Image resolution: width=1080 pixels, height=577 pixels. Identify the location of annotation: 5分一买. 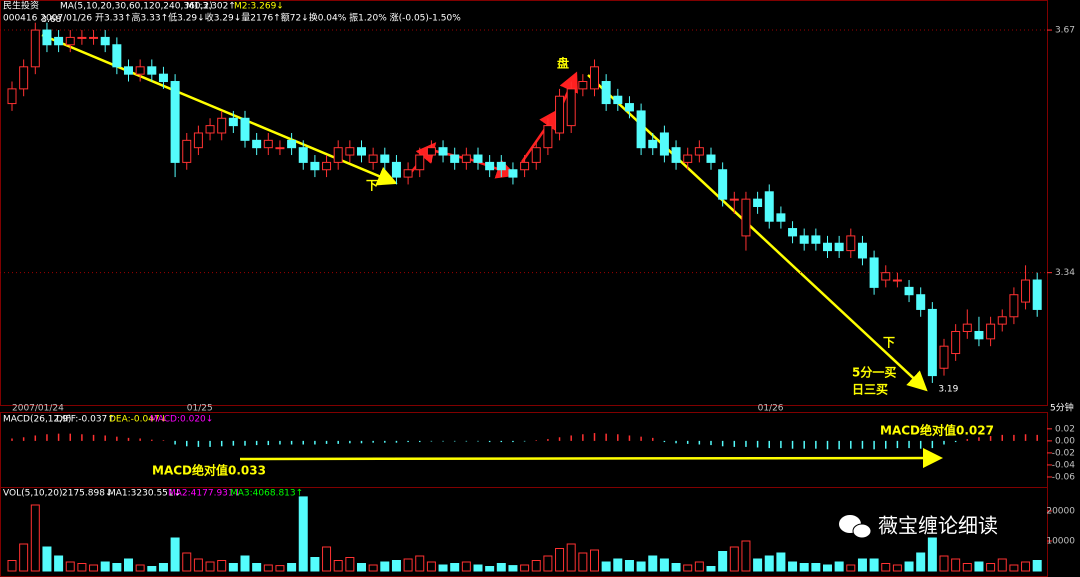
(874, 372).